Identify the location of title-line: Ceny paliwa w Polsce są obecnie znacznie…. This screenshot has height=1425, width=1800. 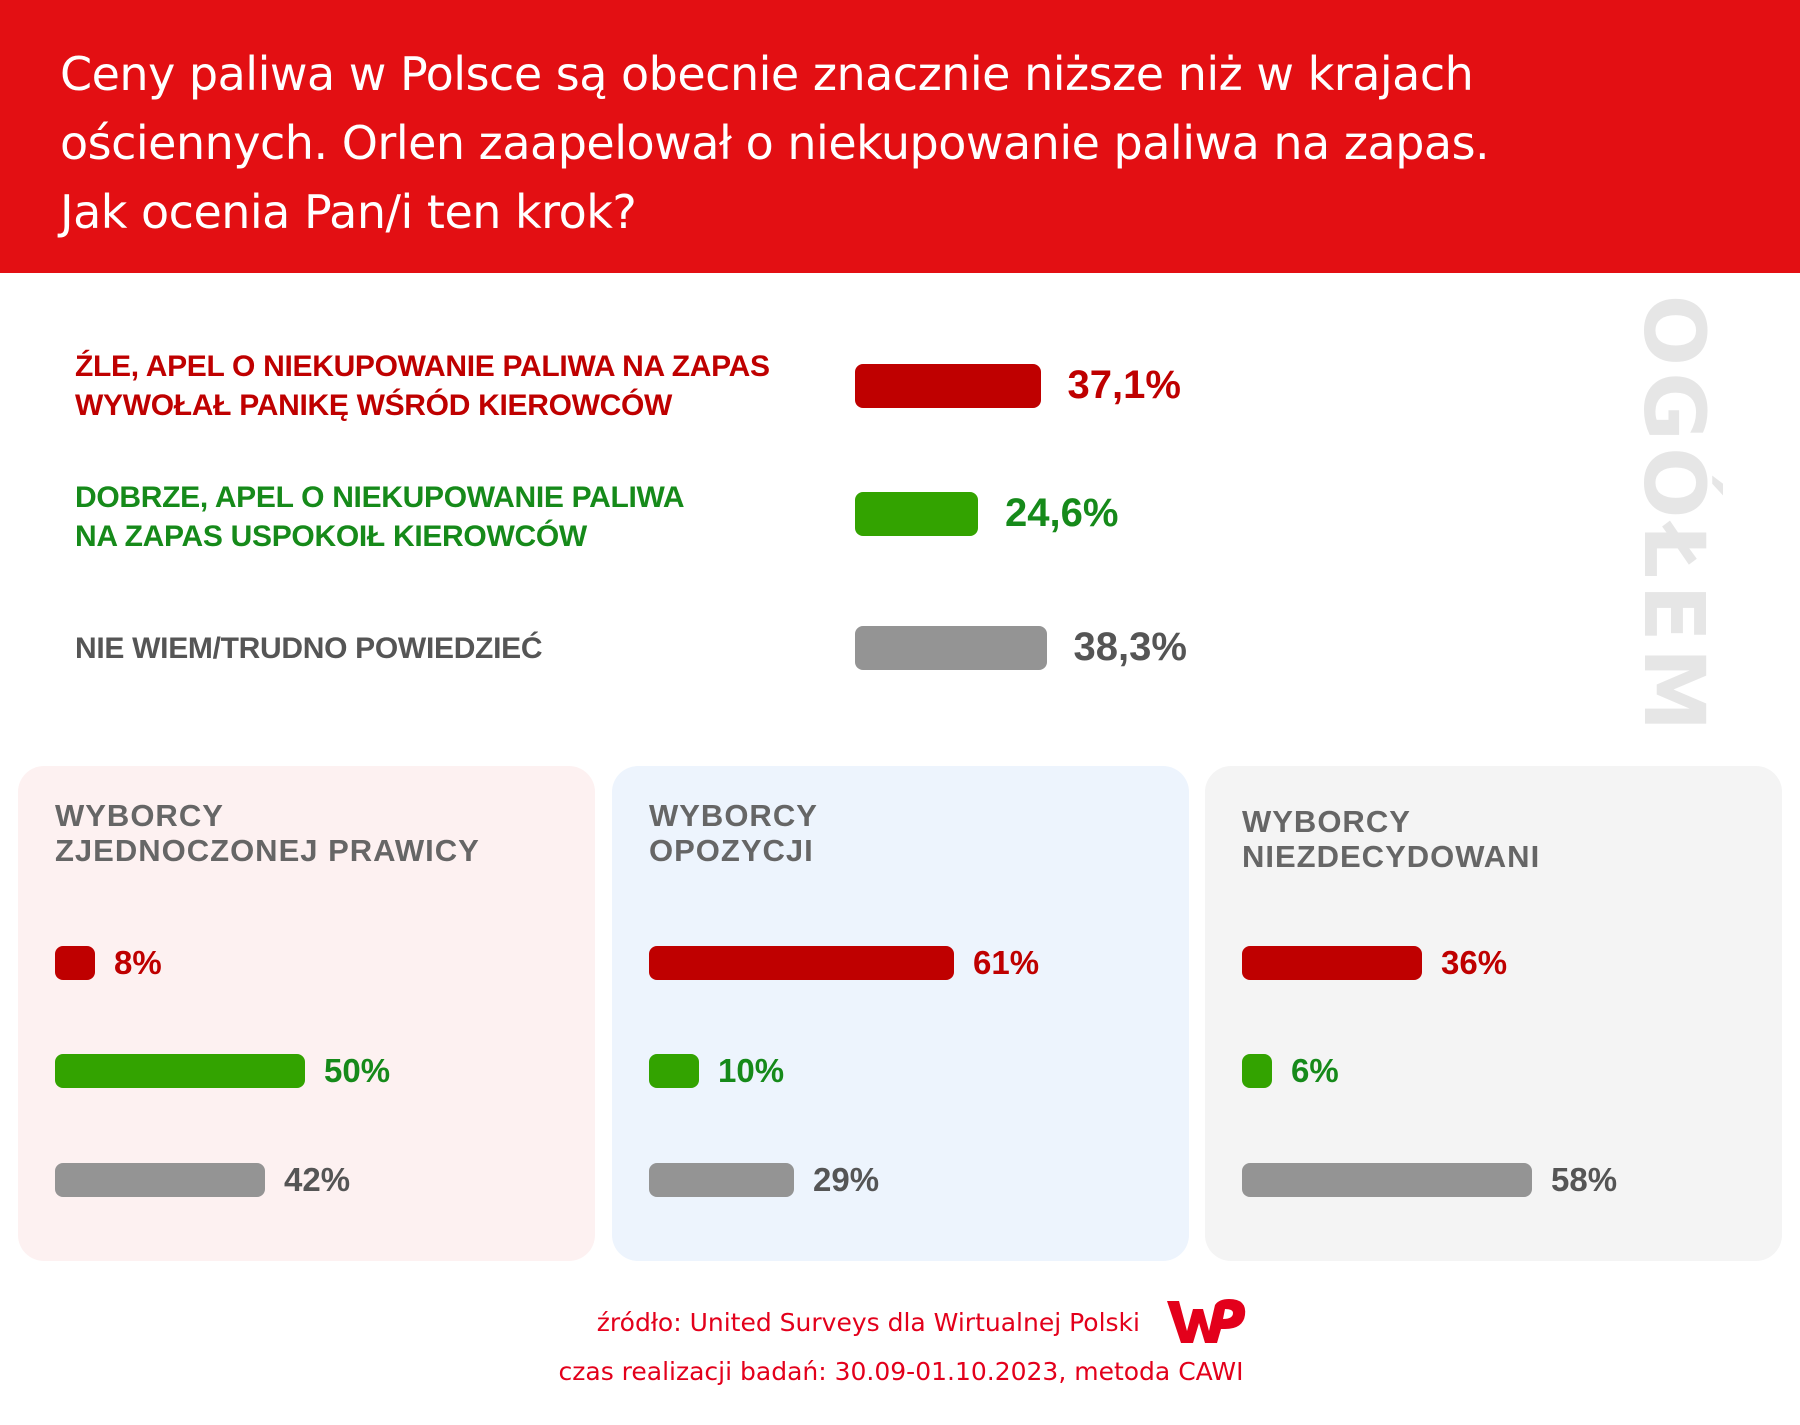
(767, 74).